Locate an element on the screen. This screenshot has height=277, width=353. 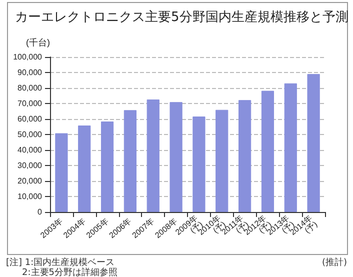
y-tick-label: 50,000 is located at coordinates (30, 134).